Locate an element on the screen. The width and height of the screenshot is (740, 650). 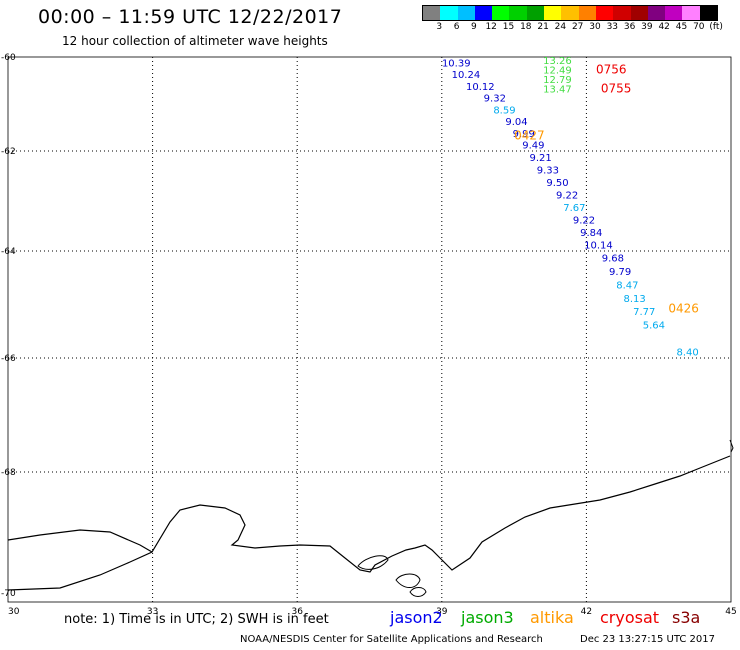
jason2-wave-height: 9.33 is located at coordinates (548, 171).